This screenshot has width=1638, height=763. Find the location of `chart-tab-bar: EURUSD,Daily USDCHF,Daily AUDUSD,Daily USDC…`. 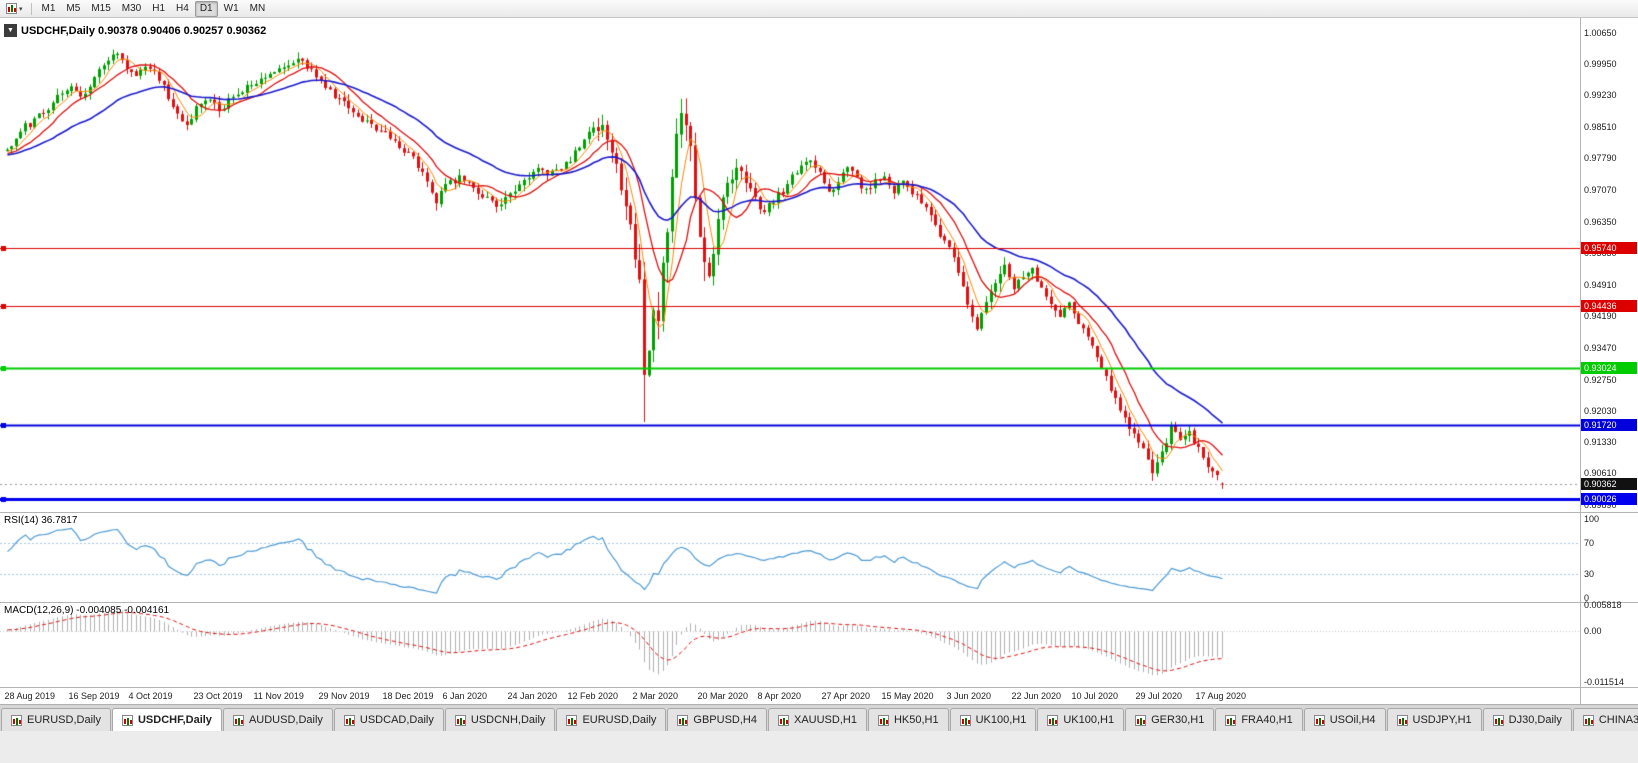

chart-tab-bar: EURUSD,Daily USDCHF,Daily AUDUSD,Daily USDC… is located at coordinates (819, 717).